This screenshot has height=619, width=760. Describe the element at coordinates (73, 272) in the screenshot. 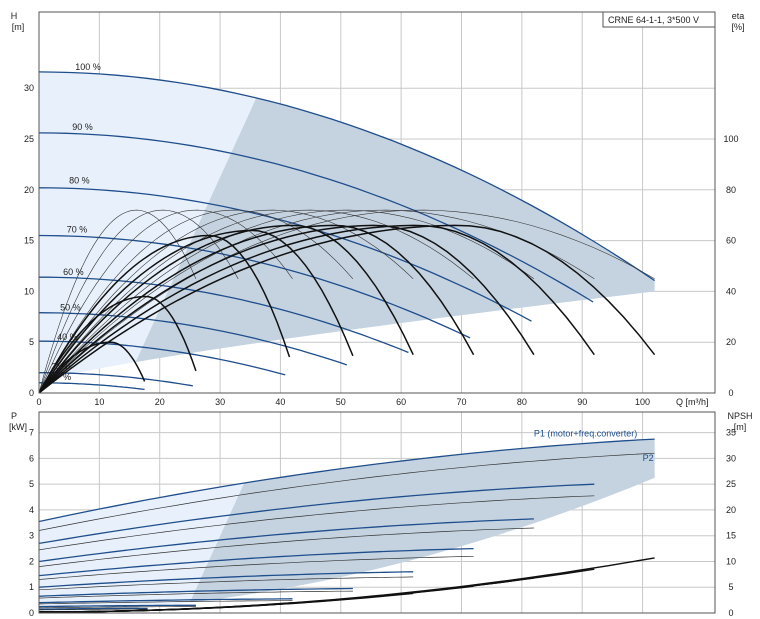

I see `speed-label-4: 60 %` at that location.